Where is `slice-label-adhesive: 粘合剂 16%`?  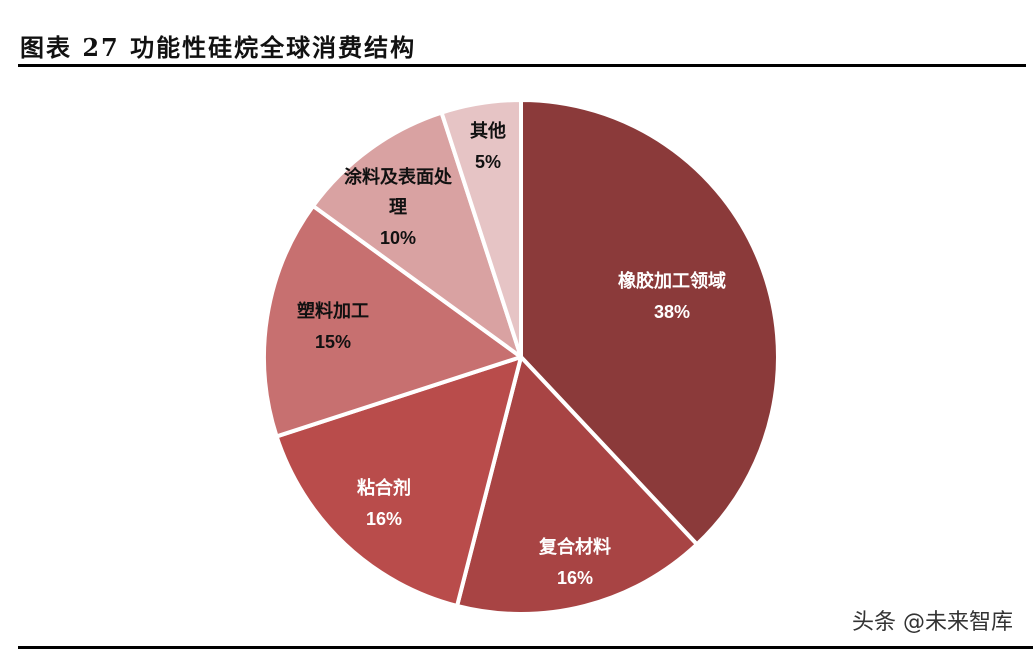 slice-label-adhesive: 粘合剂 16% is located at coordinates (384, 504).